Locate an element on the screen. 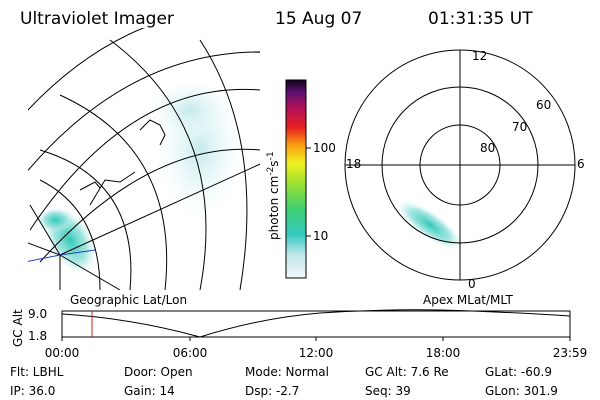 This screenshot has width=600, height=400. lat-label: 60 is located at coordinates (543, 105).